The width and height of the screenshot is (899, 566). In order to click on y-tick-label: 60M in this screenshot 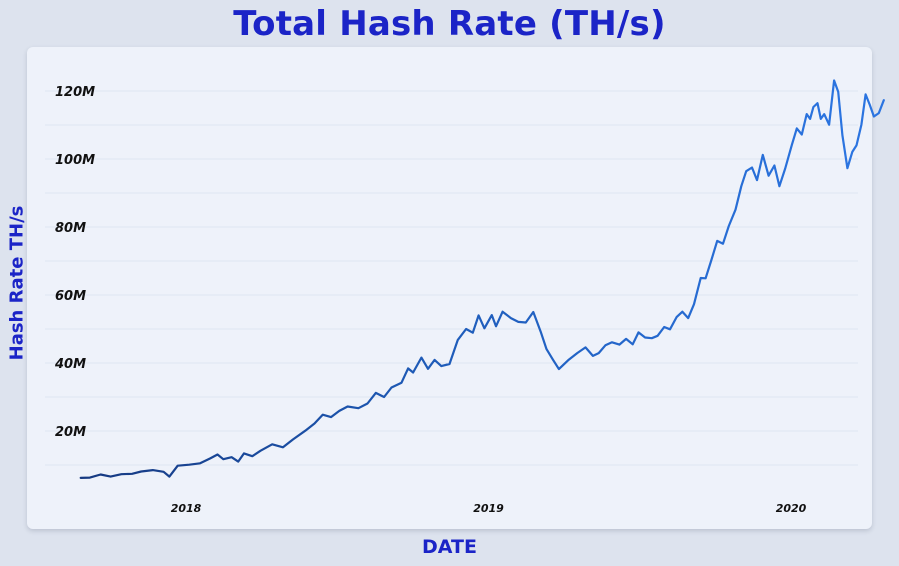, I will do `click(70, 296)`.